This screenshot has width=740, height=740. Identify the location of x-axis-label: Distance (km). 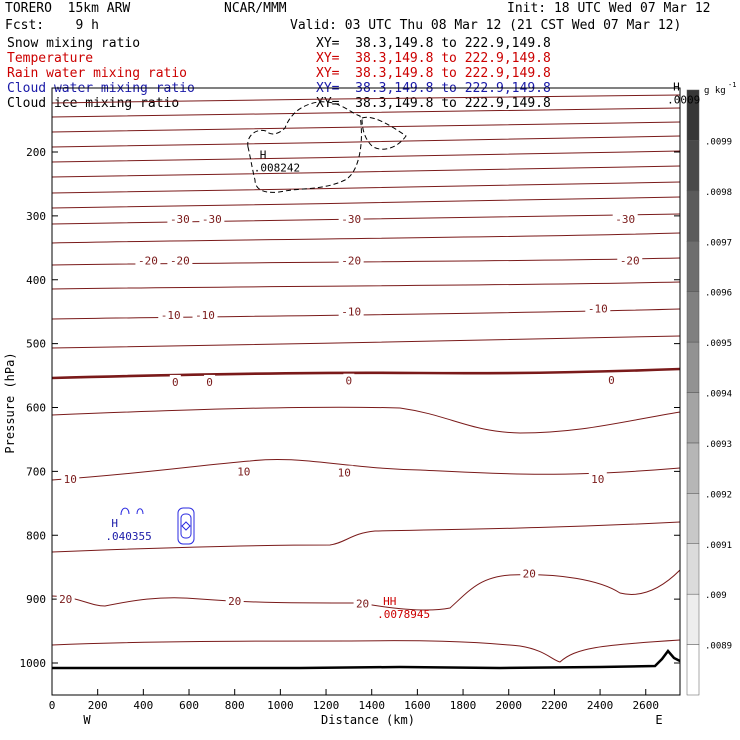
(368, 720).